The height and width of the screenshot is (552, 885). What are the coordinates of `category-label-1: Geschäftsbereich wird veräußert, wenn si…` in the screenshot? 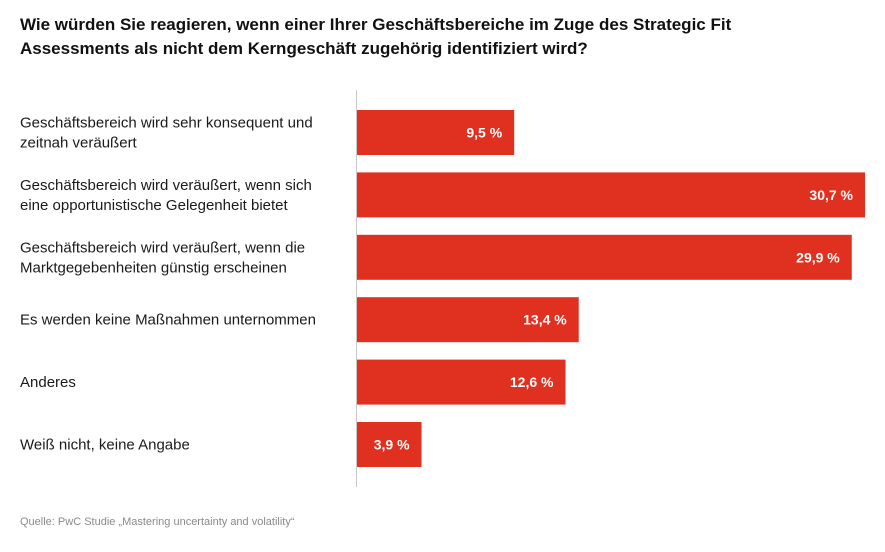 It's located at (166, 195).